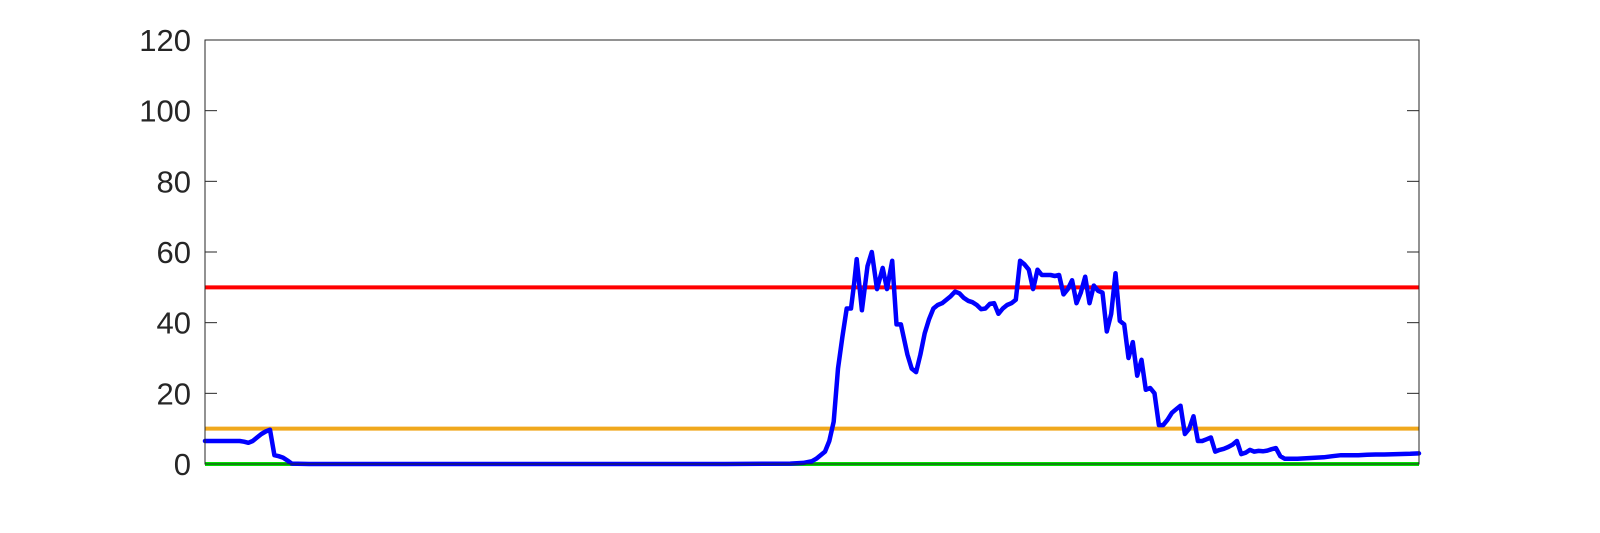 The image size is (1600, 533). I want to click on y-tick-label: 120, so click(165, 40).